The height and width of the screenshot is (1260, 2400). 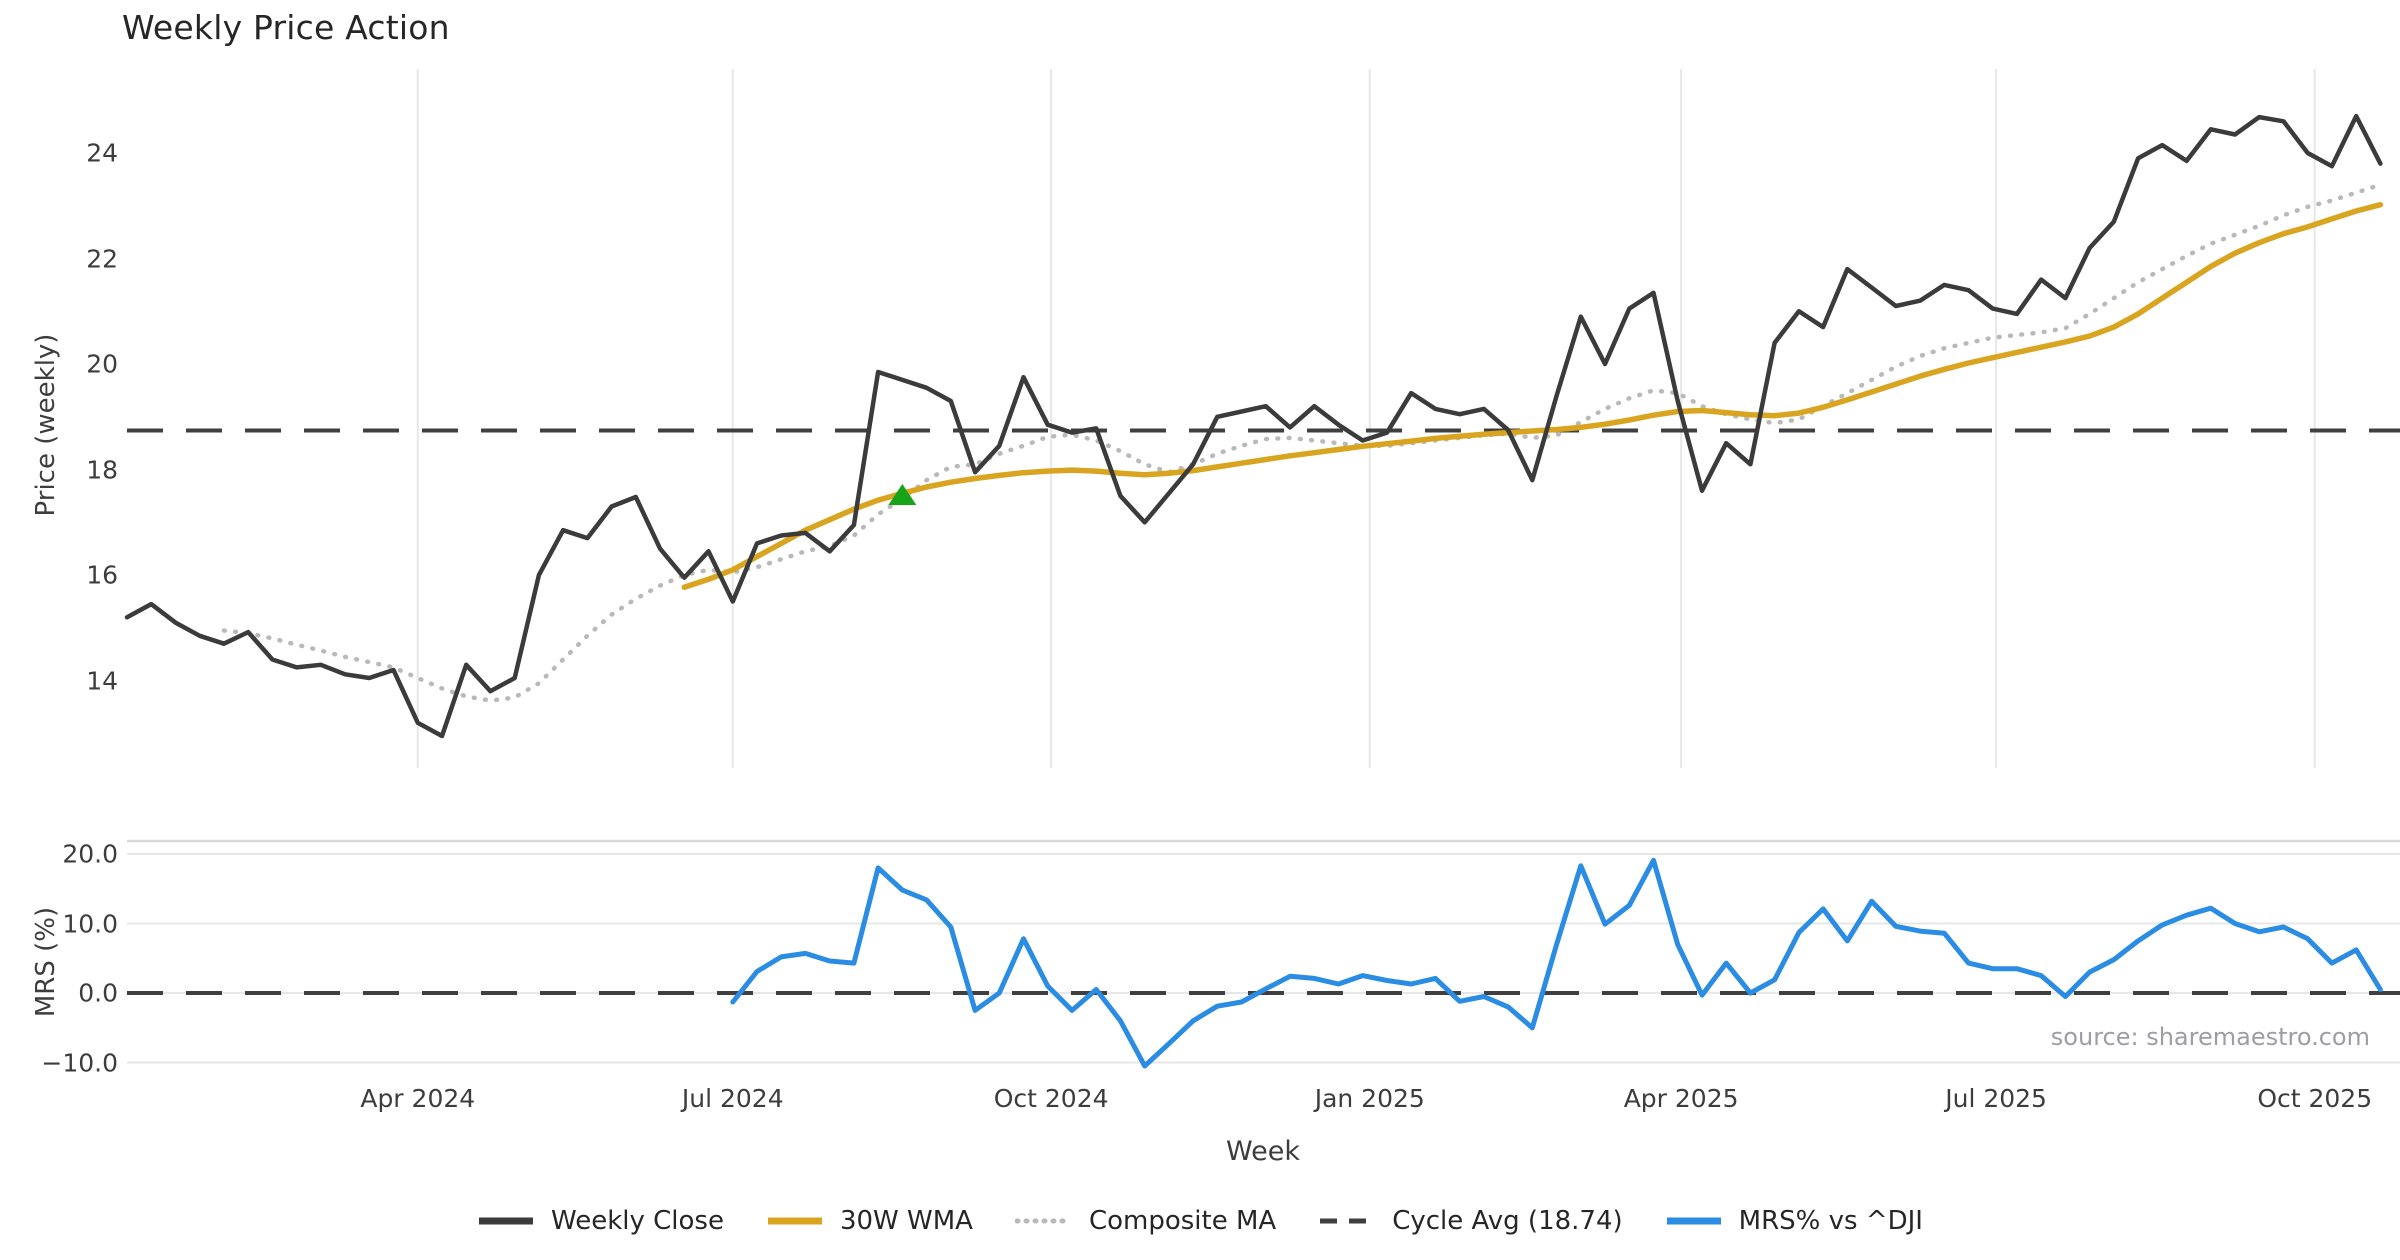 What do you see at coordinates (418, 1098) in the screenshot?
I see `xtick-apr-2024: Apr 2024` at bounding box center [418, 1098].